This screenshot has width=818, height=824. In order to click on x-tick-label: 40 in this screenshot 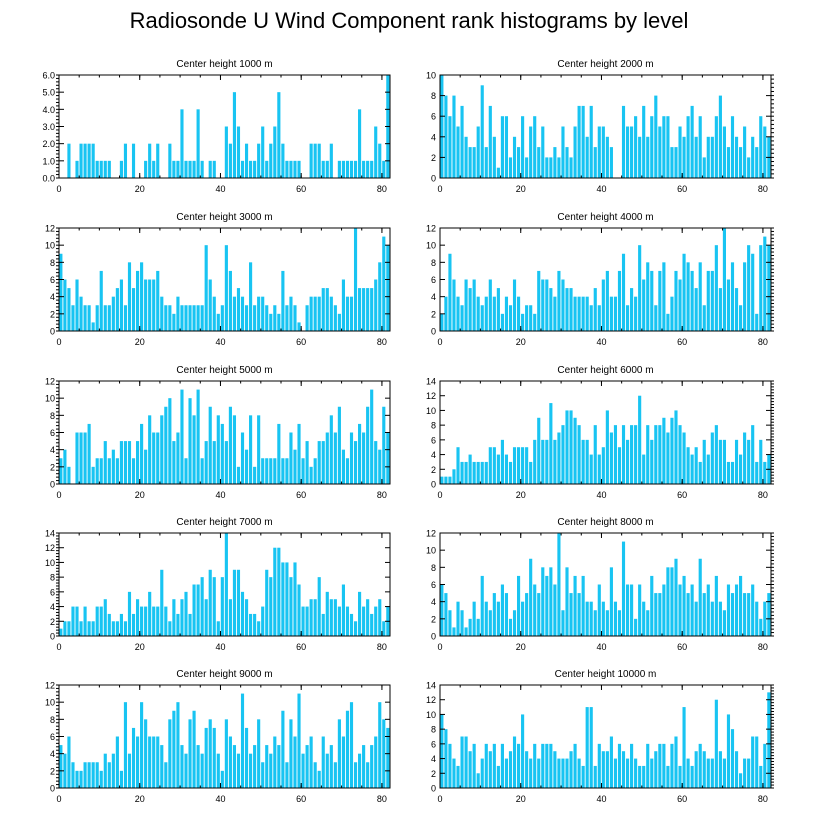, I will do `click(601, 189)`.